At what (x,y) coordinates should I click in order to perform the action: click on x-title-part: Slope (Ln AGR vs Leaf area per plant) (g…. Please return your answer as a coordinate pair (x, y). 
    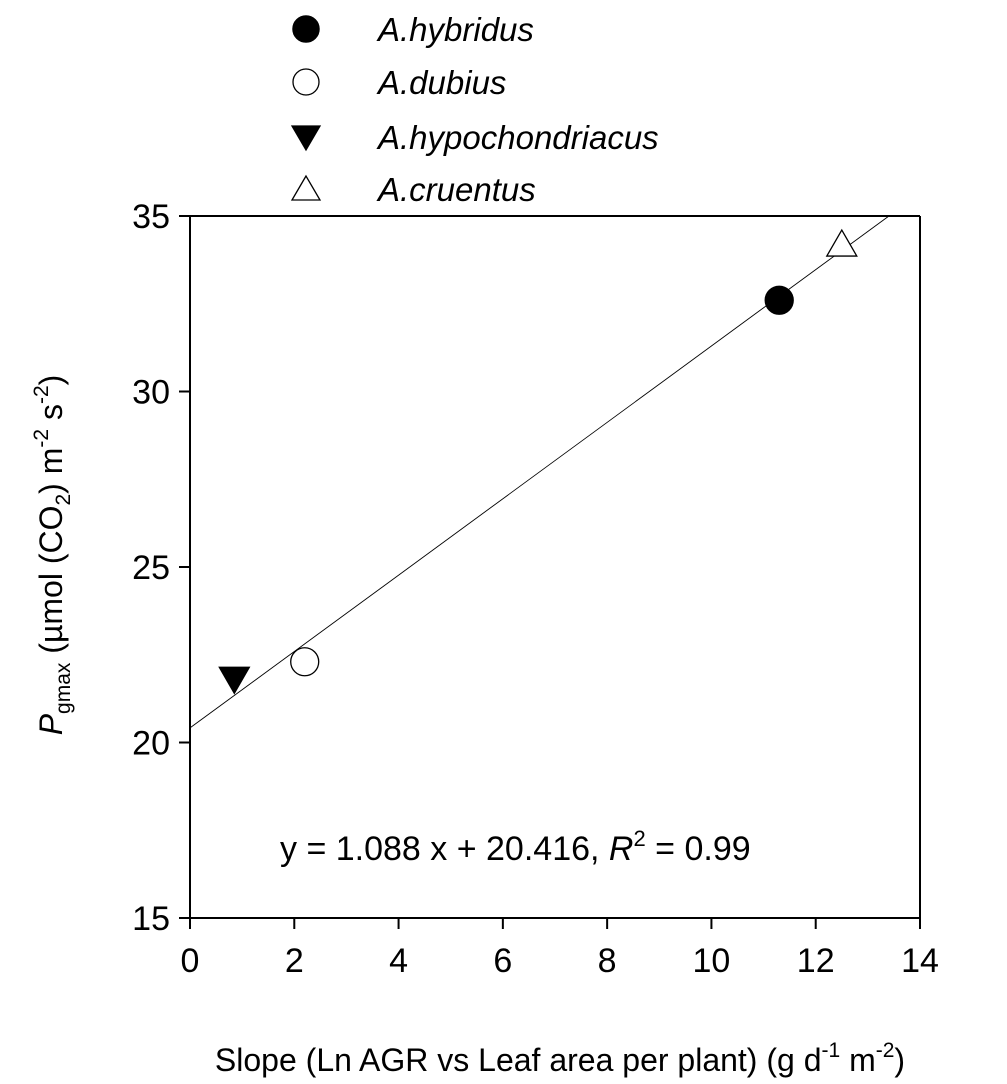
    Looking at the image, I should click on (518, 1060).